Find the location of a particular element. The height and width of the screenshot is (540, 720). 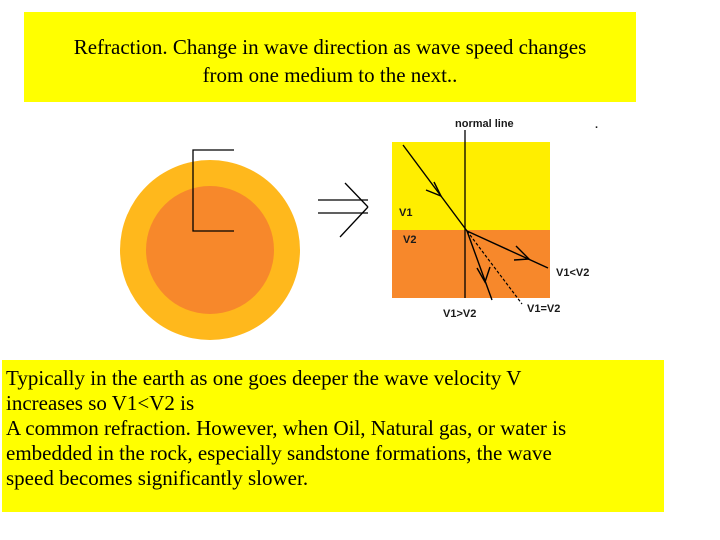

incident-ray is located at coordinates (435, 188).